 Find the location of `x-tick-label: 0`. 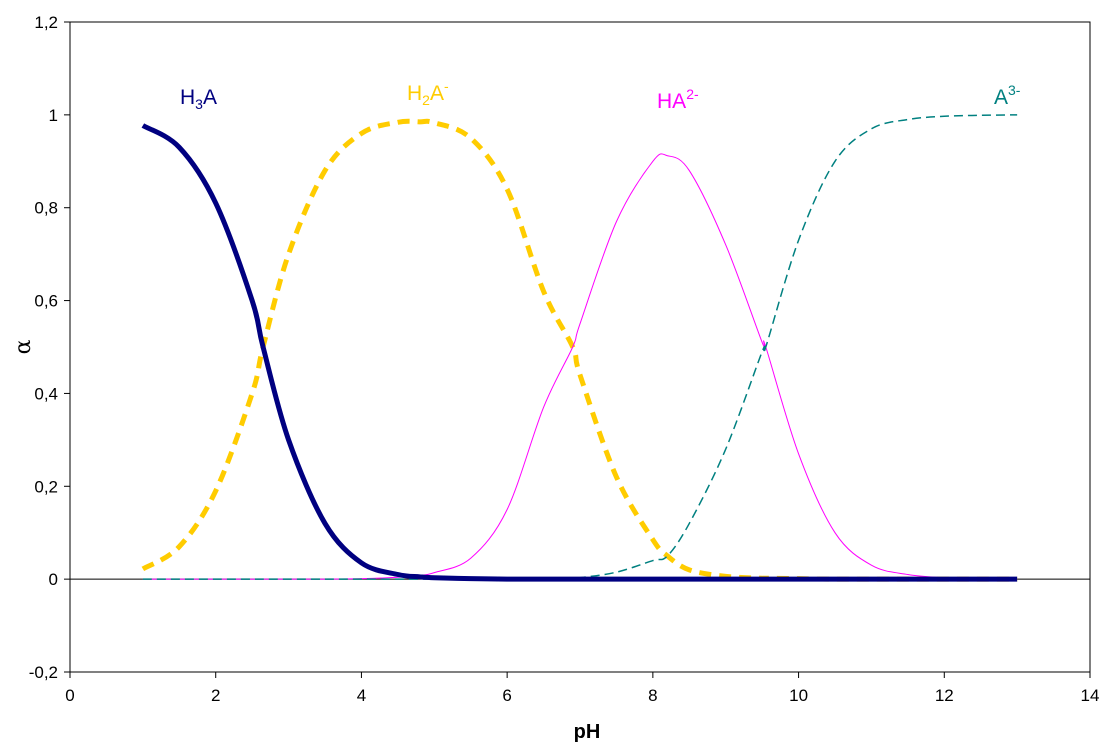

x-tick-label: 0 is located at coordinates (69, 695).